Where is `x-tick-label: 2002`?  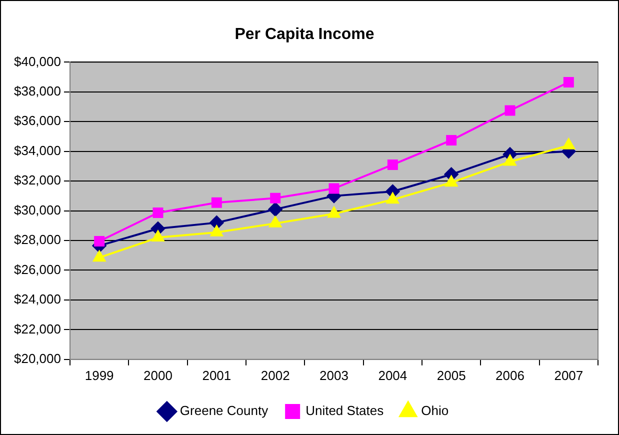 x-tick-label: 2002 is located at coordinates (275, 375).